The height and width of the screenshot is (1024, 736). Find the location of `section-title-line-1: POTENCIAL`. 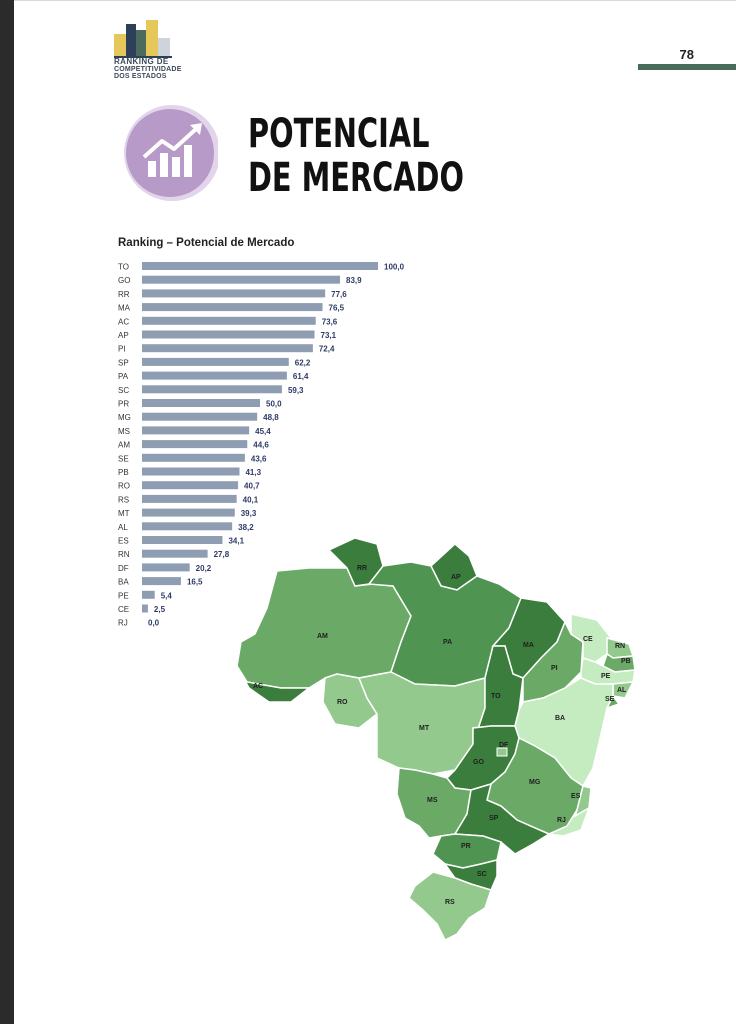

section-title-line-1: POTENCIAL is located at coordinates (339, 134).